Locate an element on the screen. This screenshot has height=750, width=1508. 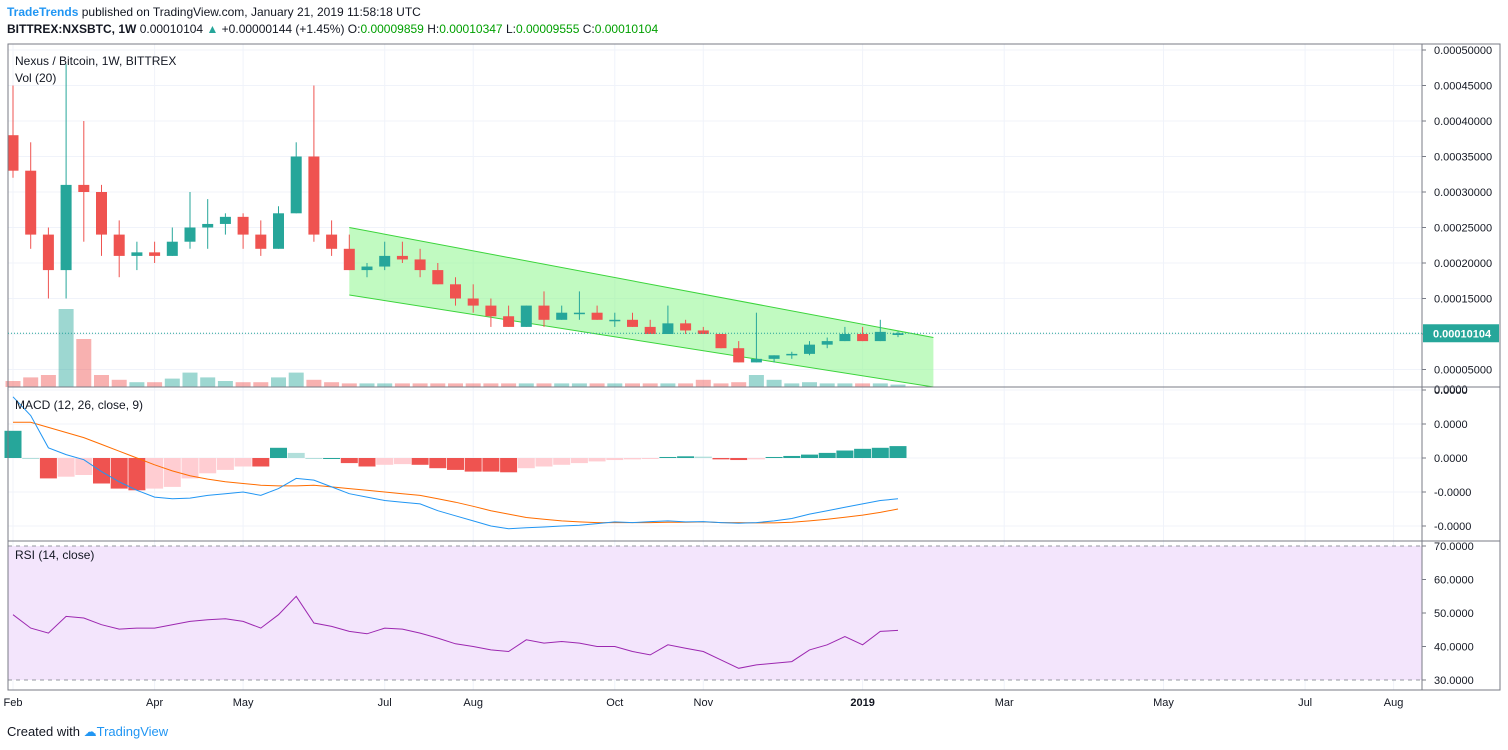
x-tick-label: 2019 is located at coordinates (862, 703).